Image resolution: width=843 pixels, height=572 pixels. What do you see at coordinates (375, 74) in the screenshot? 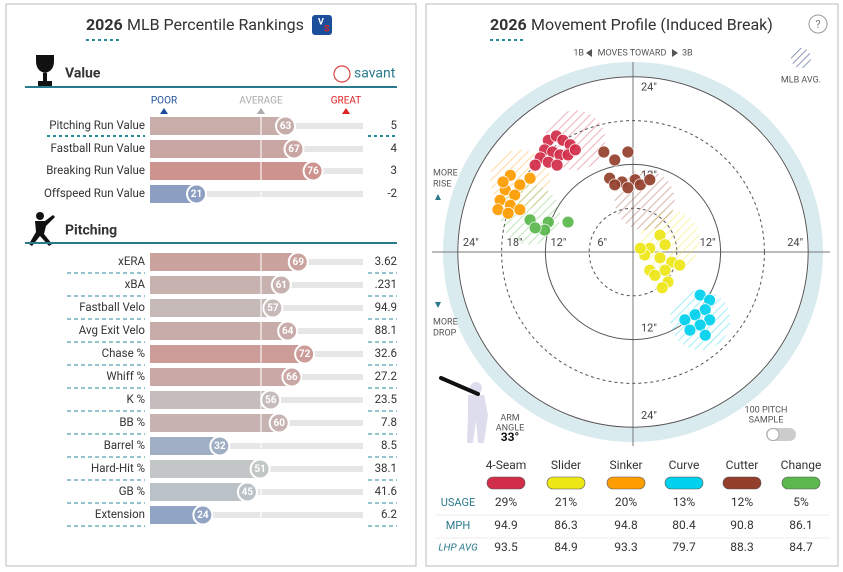
I see `brand: savant` at bounding box center [375, 74].